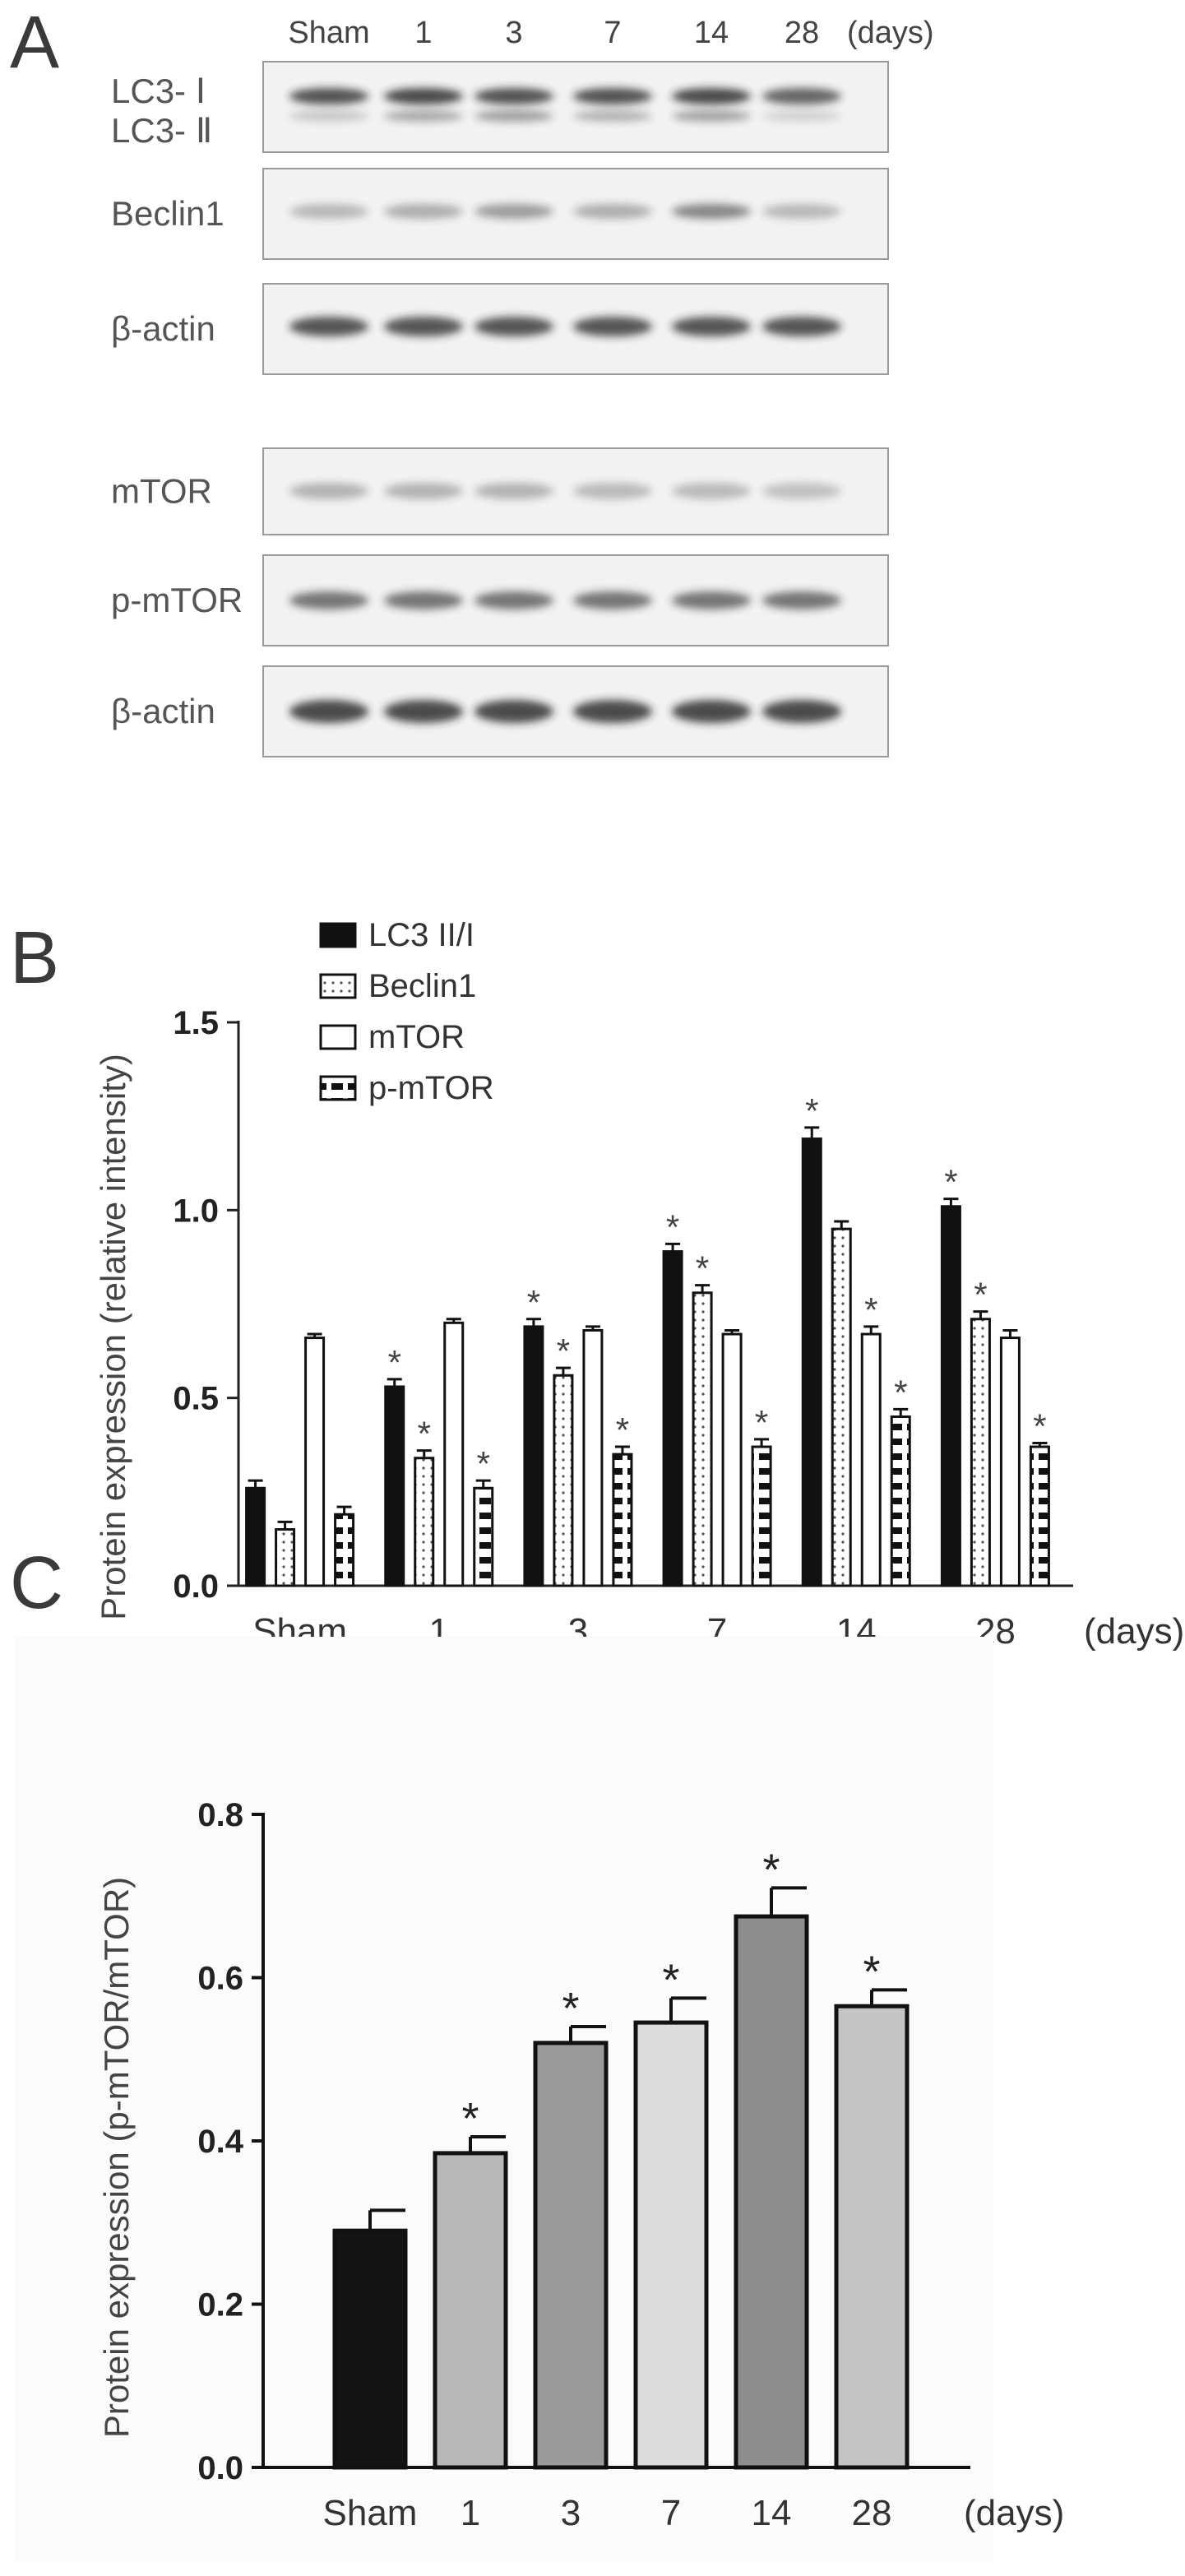 This screenshot has height=2576, width=1185. Describe the element at coordinates (416, 1037) in the screenshot. I see `legend-label: mTOR` at that location.